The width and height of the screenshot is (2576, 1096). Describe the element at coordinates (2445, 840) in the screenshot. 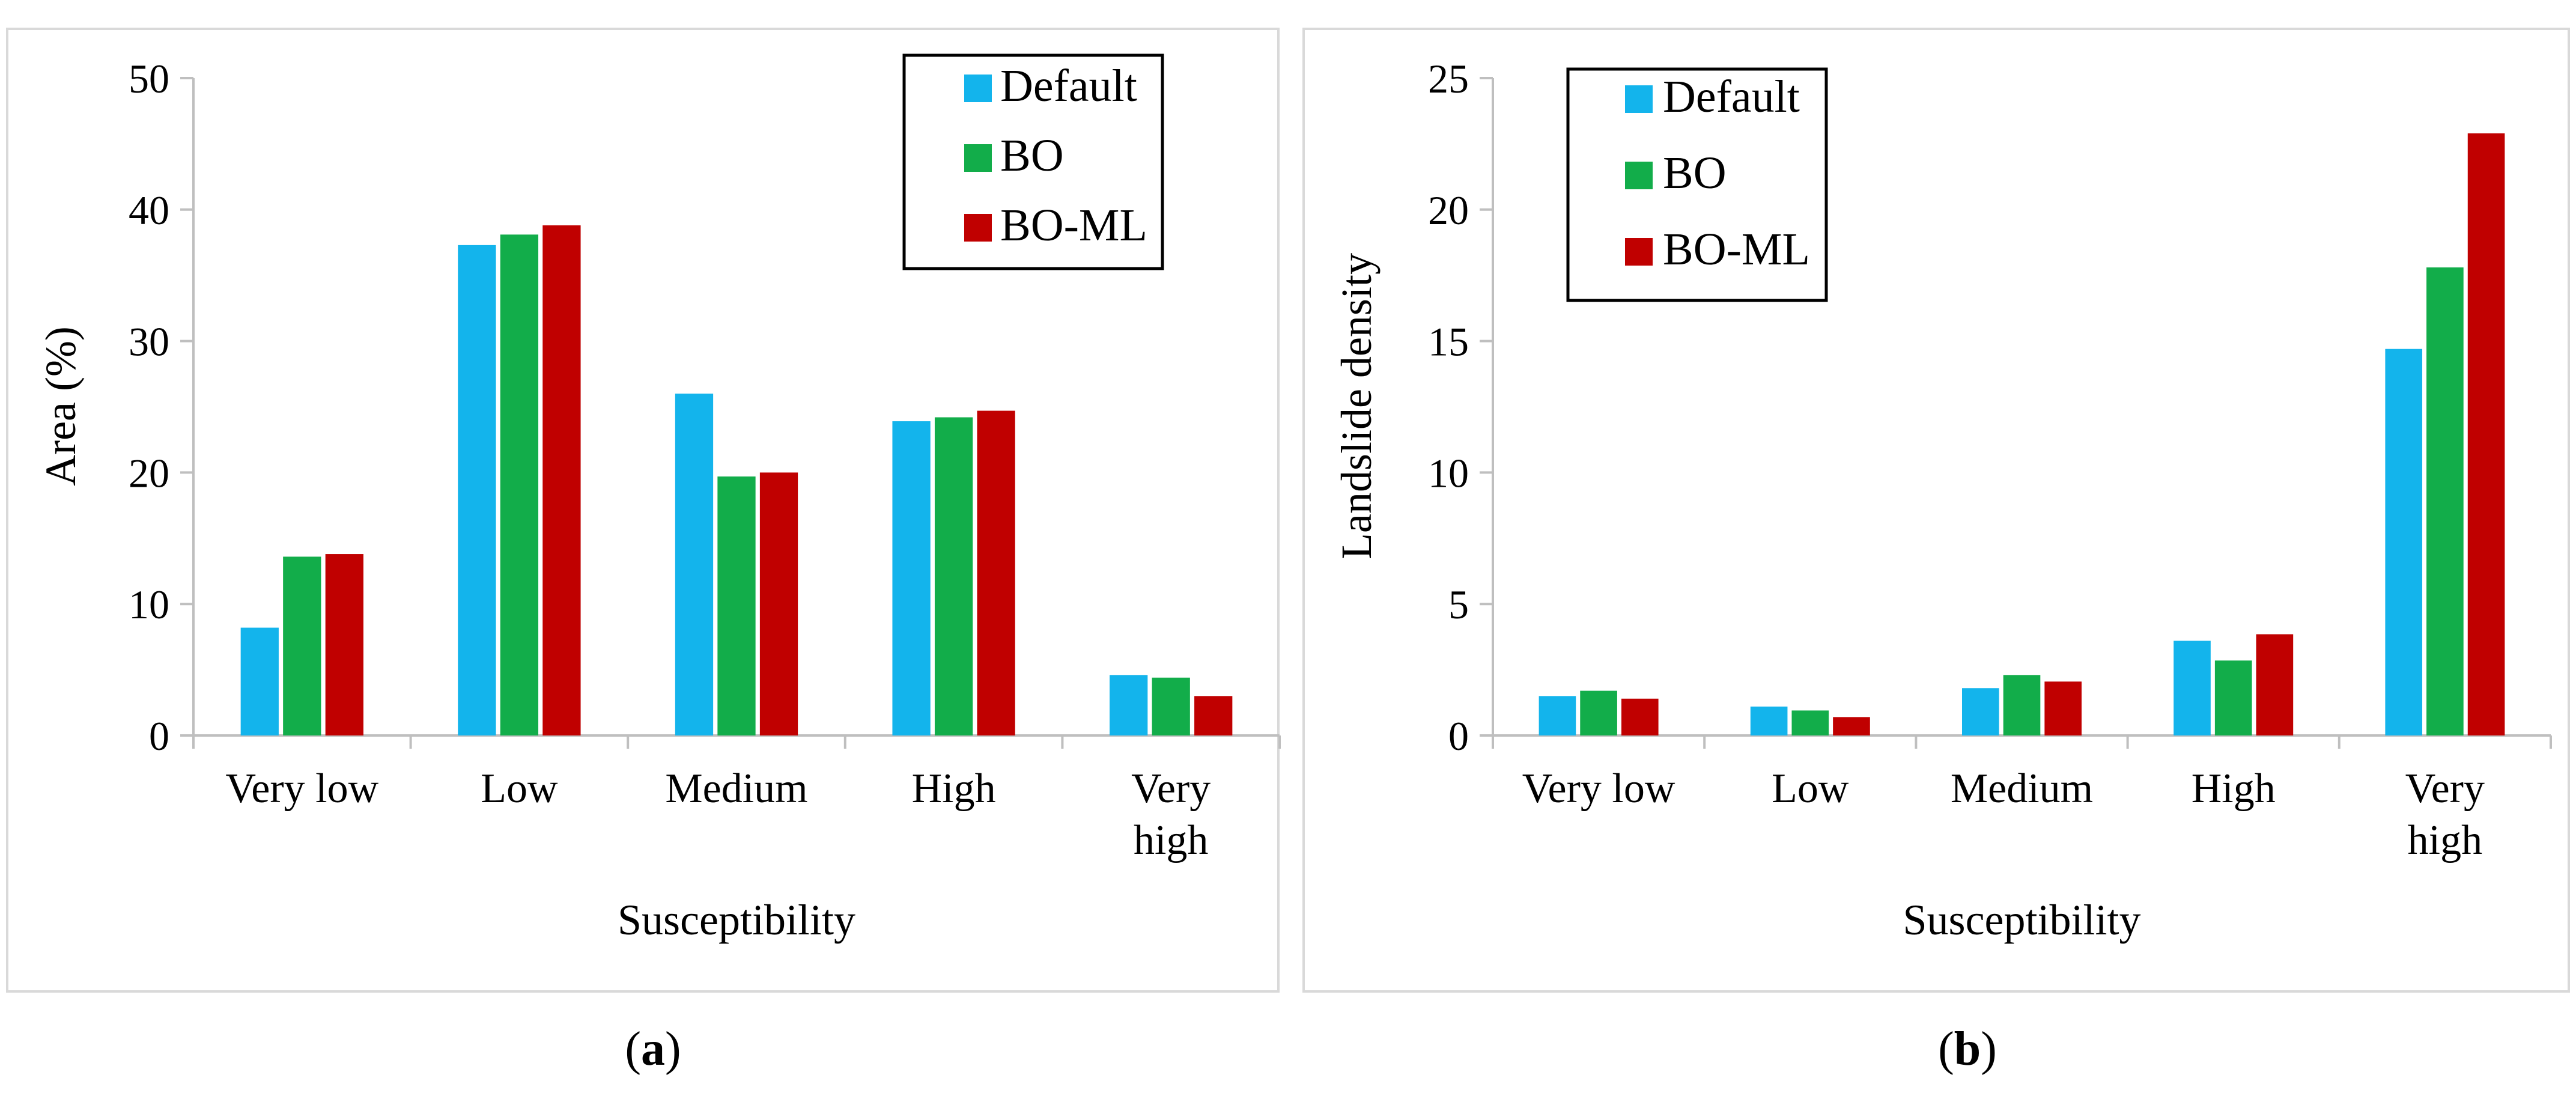

I see `chart-b-category-label: high` at that location.